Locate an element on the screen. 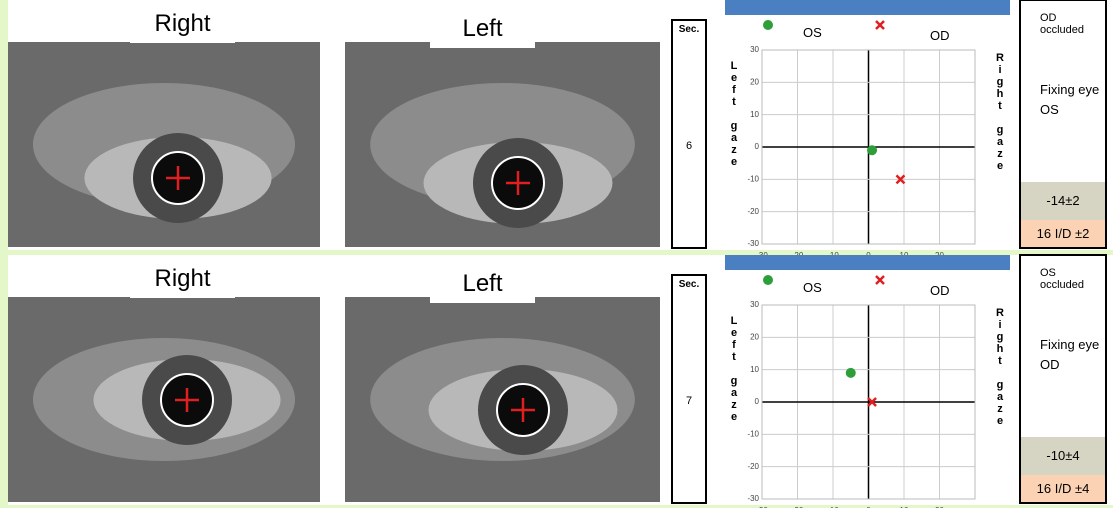 This screenshot has height=508, width=1113. x-tick-label: 20 is located at coordinates (939, 507).